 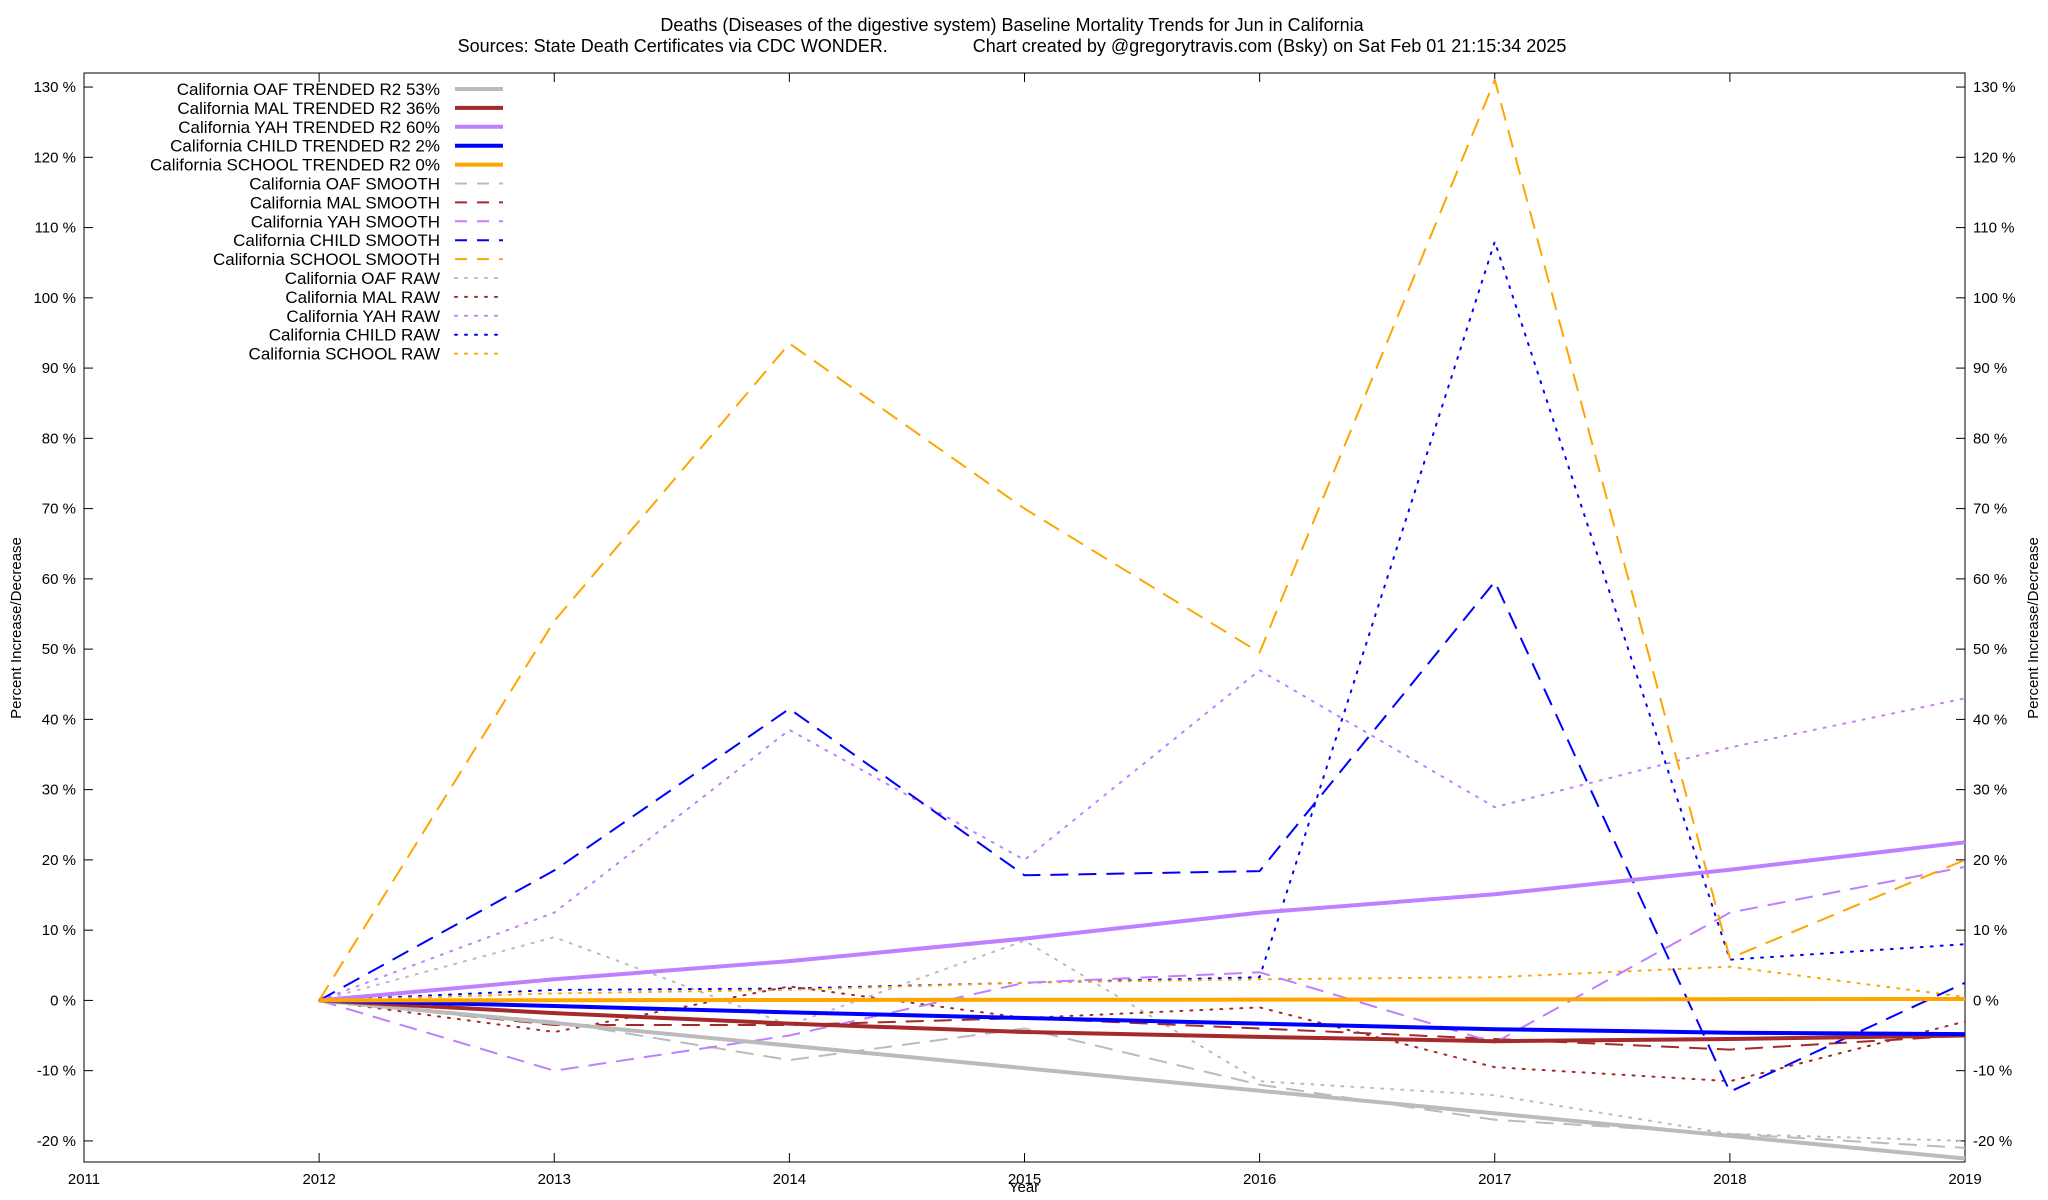 What do you see at coordinates (59, 579) in the screenshot?
I see `y-tick-label-left: 60 %` at bounding box center [59, 579].